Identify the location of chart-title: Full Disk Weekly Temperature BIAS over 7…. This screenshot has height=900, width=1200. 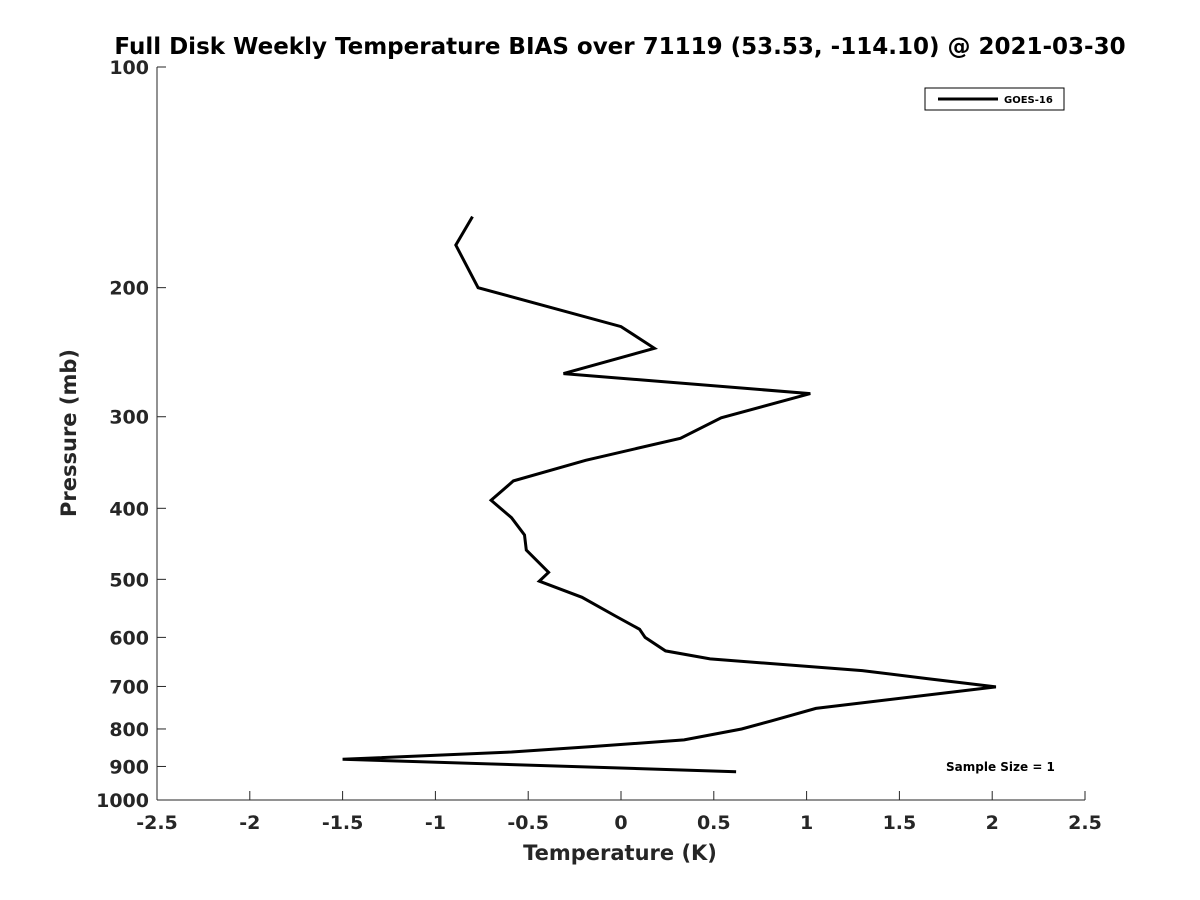
(619, 47).